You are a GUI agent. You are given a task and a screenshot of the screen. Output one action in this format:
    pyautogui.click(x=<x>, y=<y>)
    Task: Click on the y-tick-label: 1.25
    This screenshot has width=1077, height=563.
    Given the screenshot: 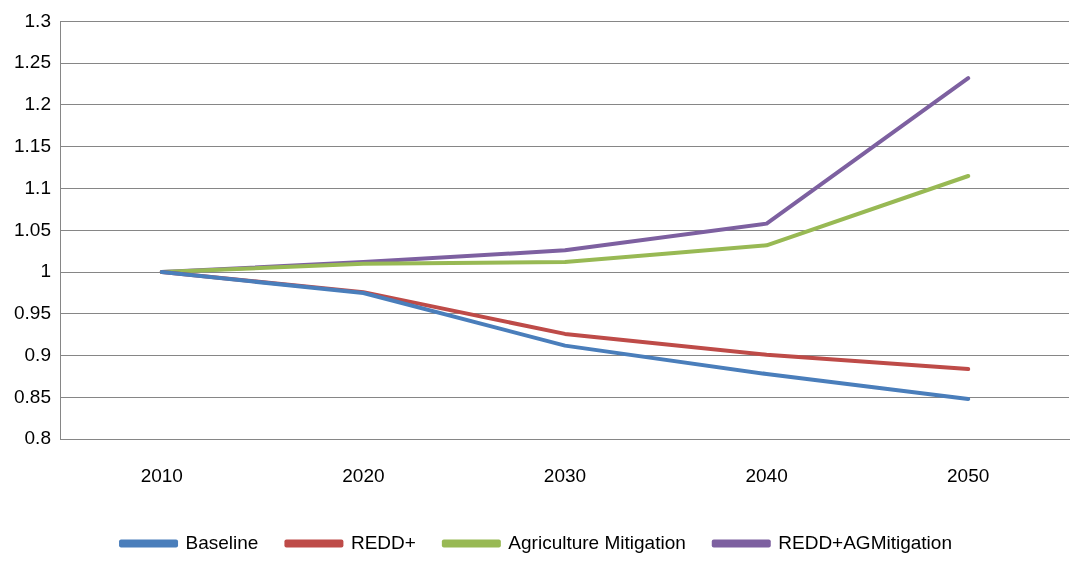 What is the action you would take?
    pyautogui.click(x=32, y=62)
    